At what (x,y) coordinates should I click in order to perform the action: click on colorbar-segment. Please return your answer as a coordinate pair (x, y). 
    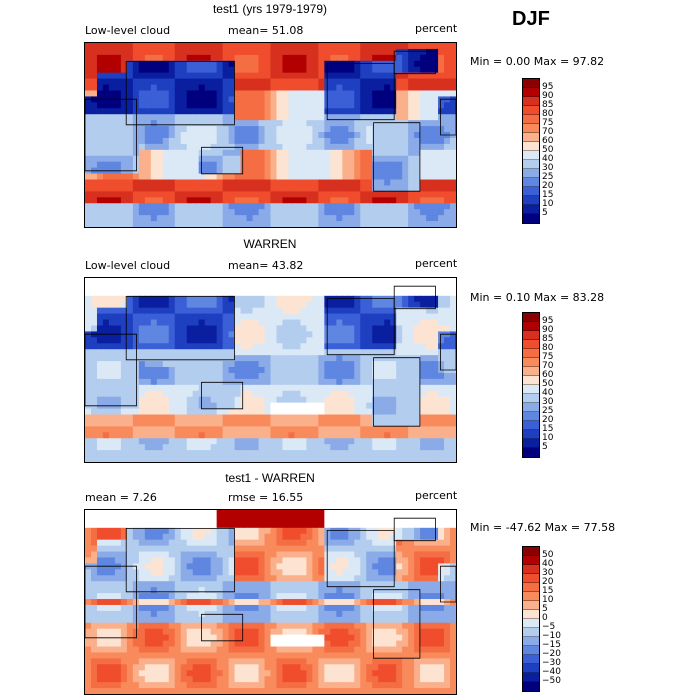
    Looking at the image, I should click on (531, 335).